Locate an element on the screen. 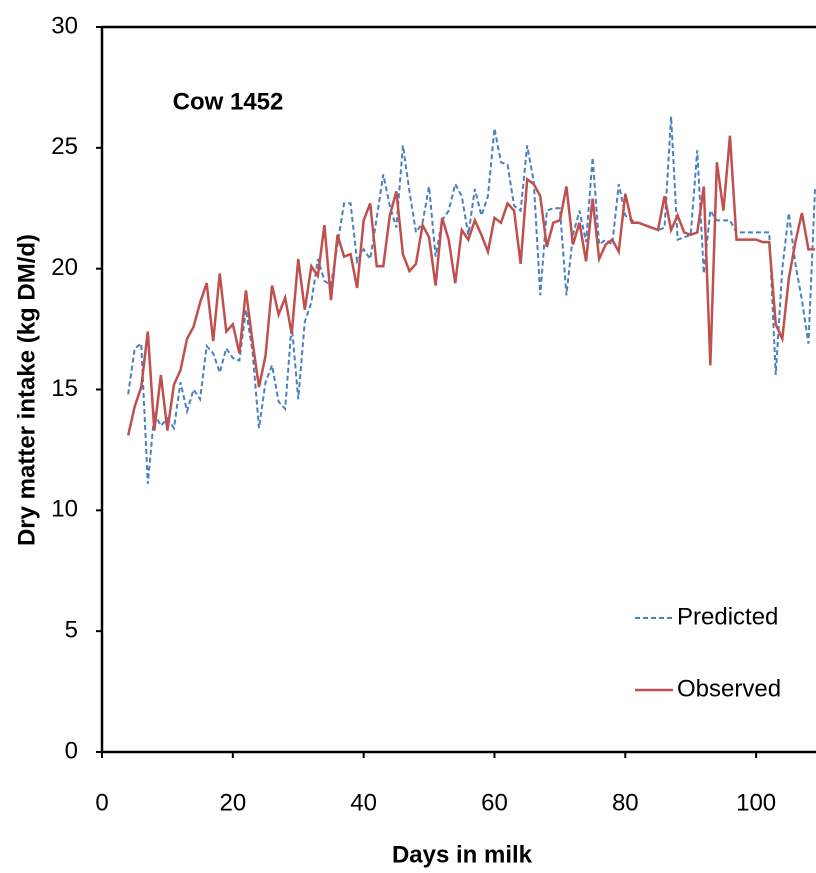 Image resolution: width=816 pixels, height=873 pixels. x-tick-label: 100 is located at coordinates (756, 802).